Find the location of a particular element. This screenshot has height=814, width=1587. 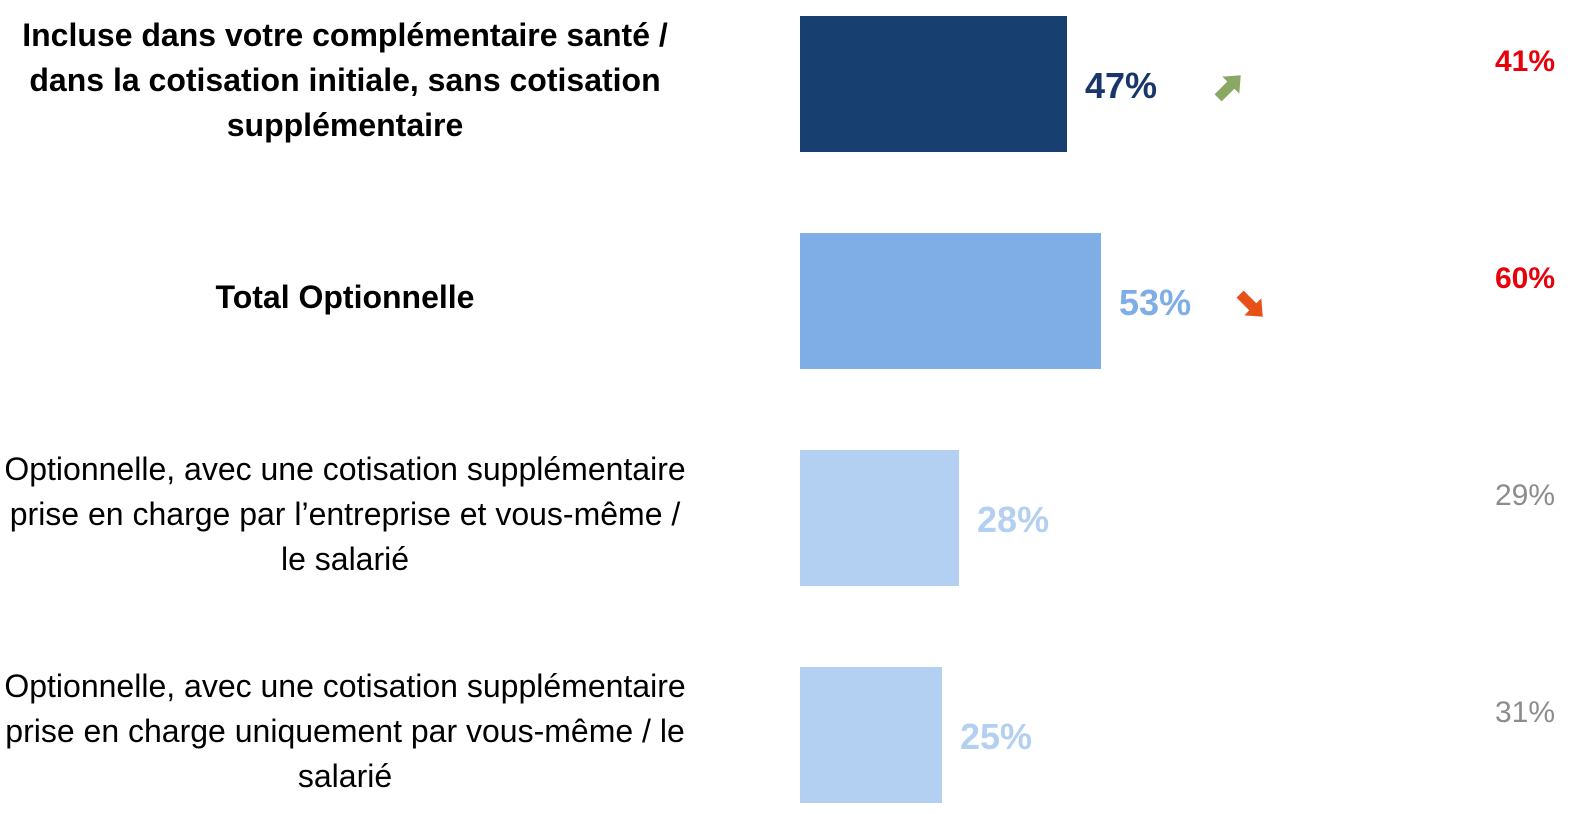

value-label: 47% is located at coordinates (1121, 85).